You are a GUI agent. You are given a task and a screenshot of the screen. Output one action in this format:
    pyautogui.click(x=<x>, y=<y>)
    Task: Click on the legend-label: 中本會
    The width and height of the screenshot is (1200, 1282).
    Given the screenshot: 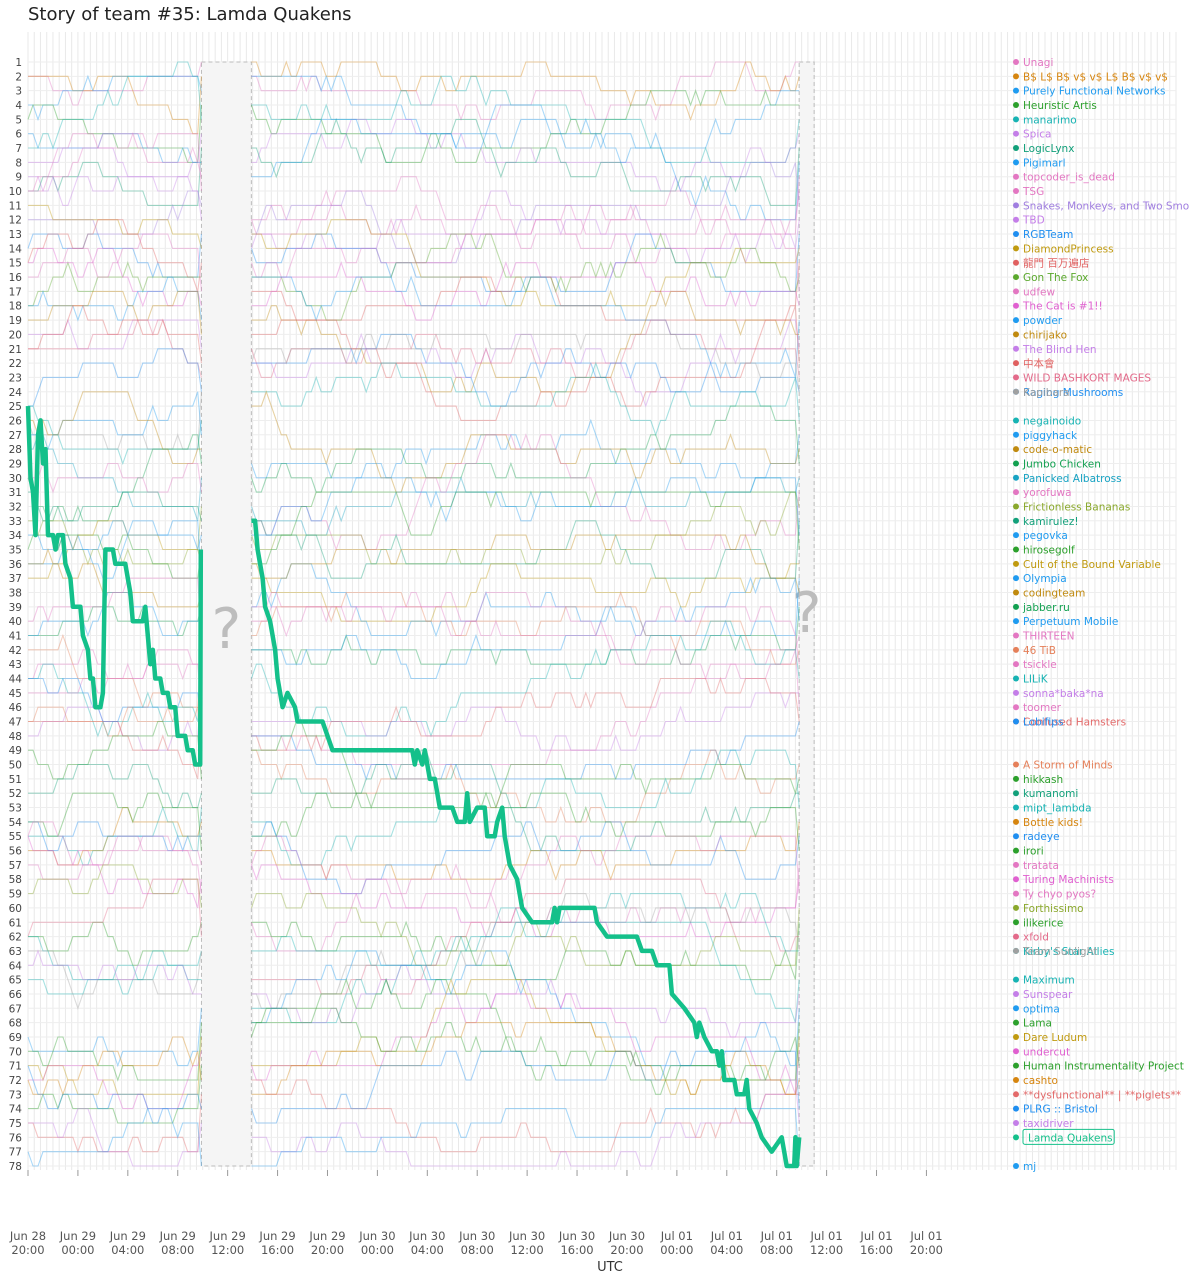 What is the action you would take?
    pyautogui.click(x=1039, y=363)
    